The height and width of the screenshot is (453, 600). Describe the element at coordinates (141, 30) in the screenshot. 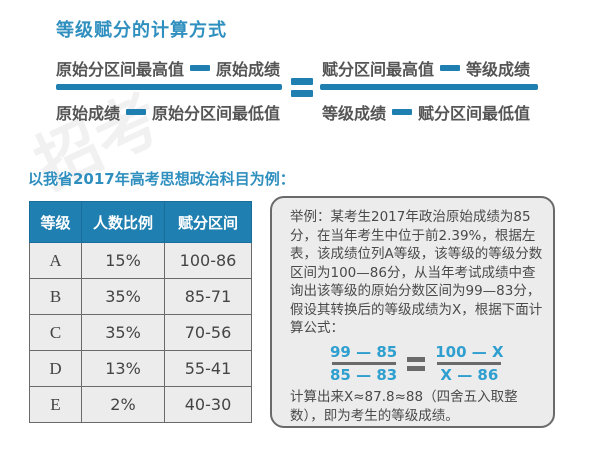

I see `page-title: 等级赋分的计算方式` at that location.